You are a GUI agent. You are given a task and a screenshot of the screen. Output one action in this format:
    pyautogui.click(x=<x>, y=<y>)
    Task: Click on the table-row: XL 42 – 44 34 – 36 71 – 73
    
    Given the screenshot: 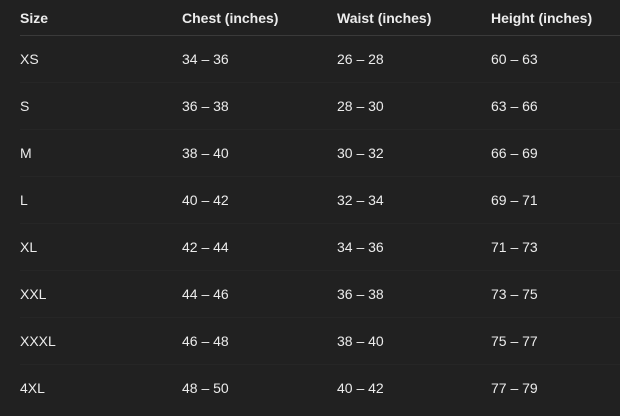 What is the action you would take?
    pyautogui.click(x=320, y=247)
    